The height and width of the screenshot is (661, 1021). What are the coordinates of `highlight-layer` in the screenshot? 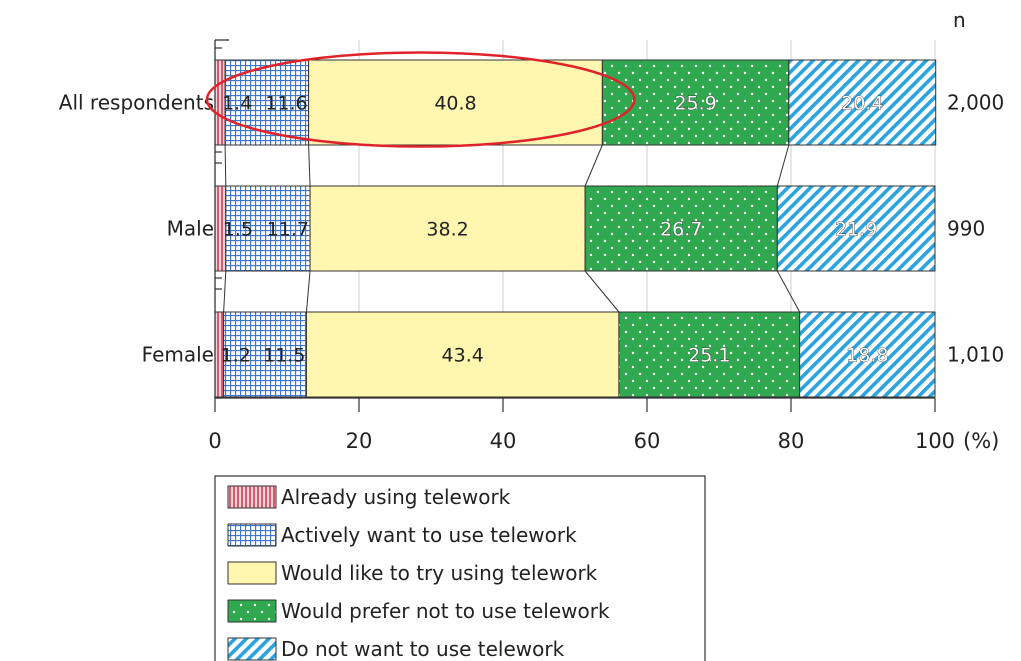 It's located at (420, 99).